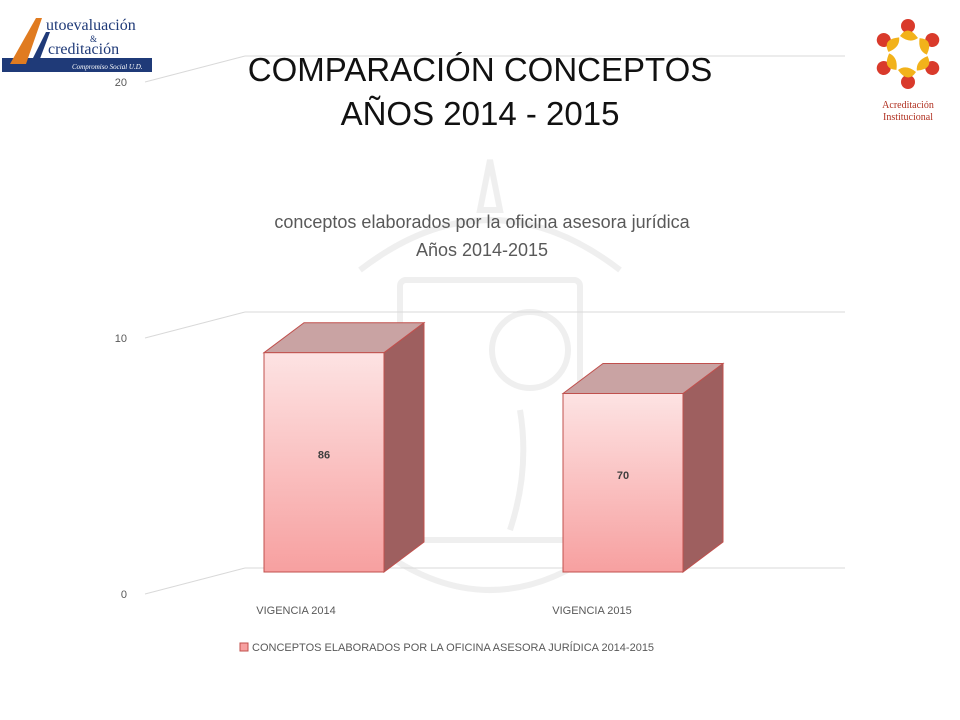 The height and width of the screenshot is (720, 960). Describe the element at coordinates (444, 611) in the screenshot. I see `x-axis-categories: VIGENCIA 2014 VIGENCIA 2015` at that location.